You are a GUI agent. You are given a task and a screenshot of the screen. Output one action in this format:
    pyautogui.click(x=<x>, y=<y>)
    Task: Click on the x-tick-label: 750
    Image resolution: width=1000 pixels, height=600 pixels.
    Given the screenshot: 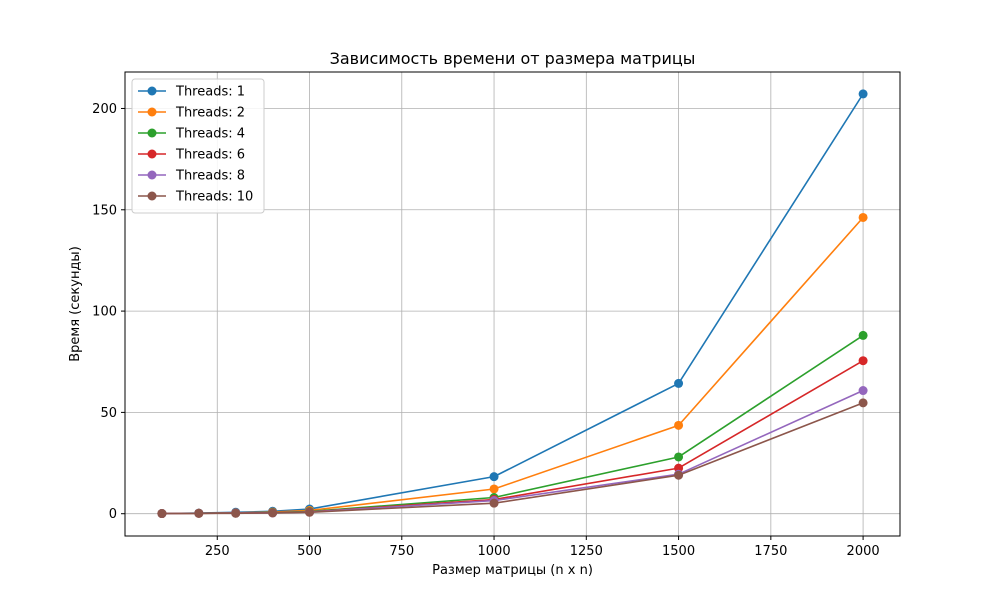 What is the action you would take?
    pyautogui.click(x=401, y=551)
    